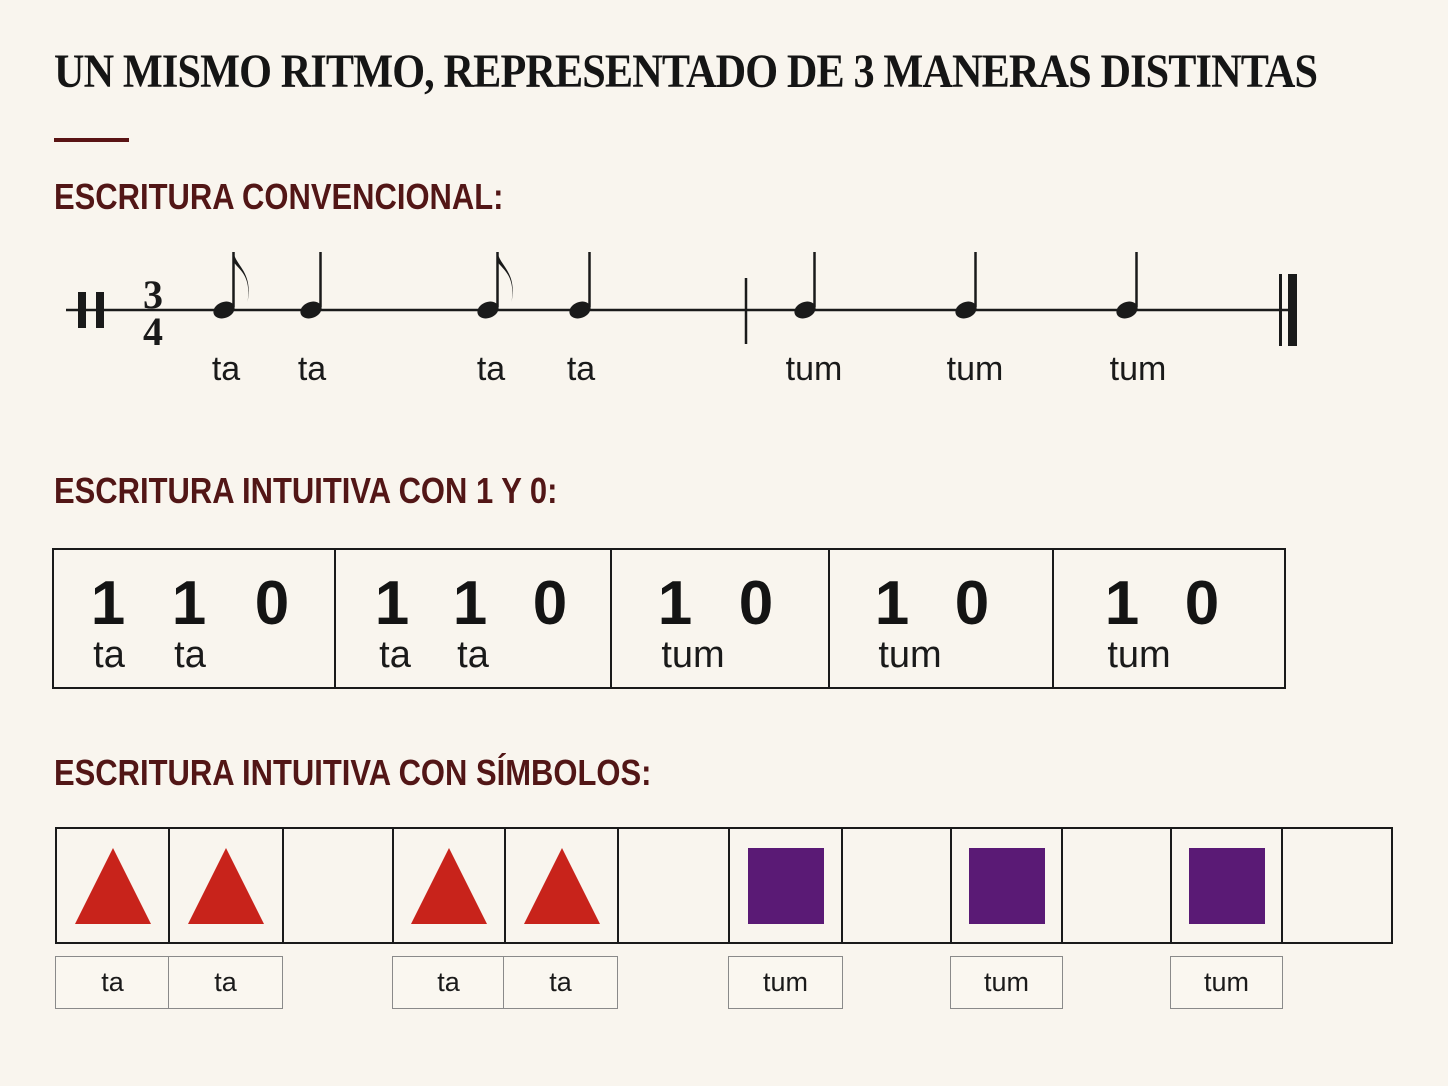 The image size is (1448, 1086). Describe the element at coordinates (91, 140) in the screenshot. I see `title-underline` at that location.